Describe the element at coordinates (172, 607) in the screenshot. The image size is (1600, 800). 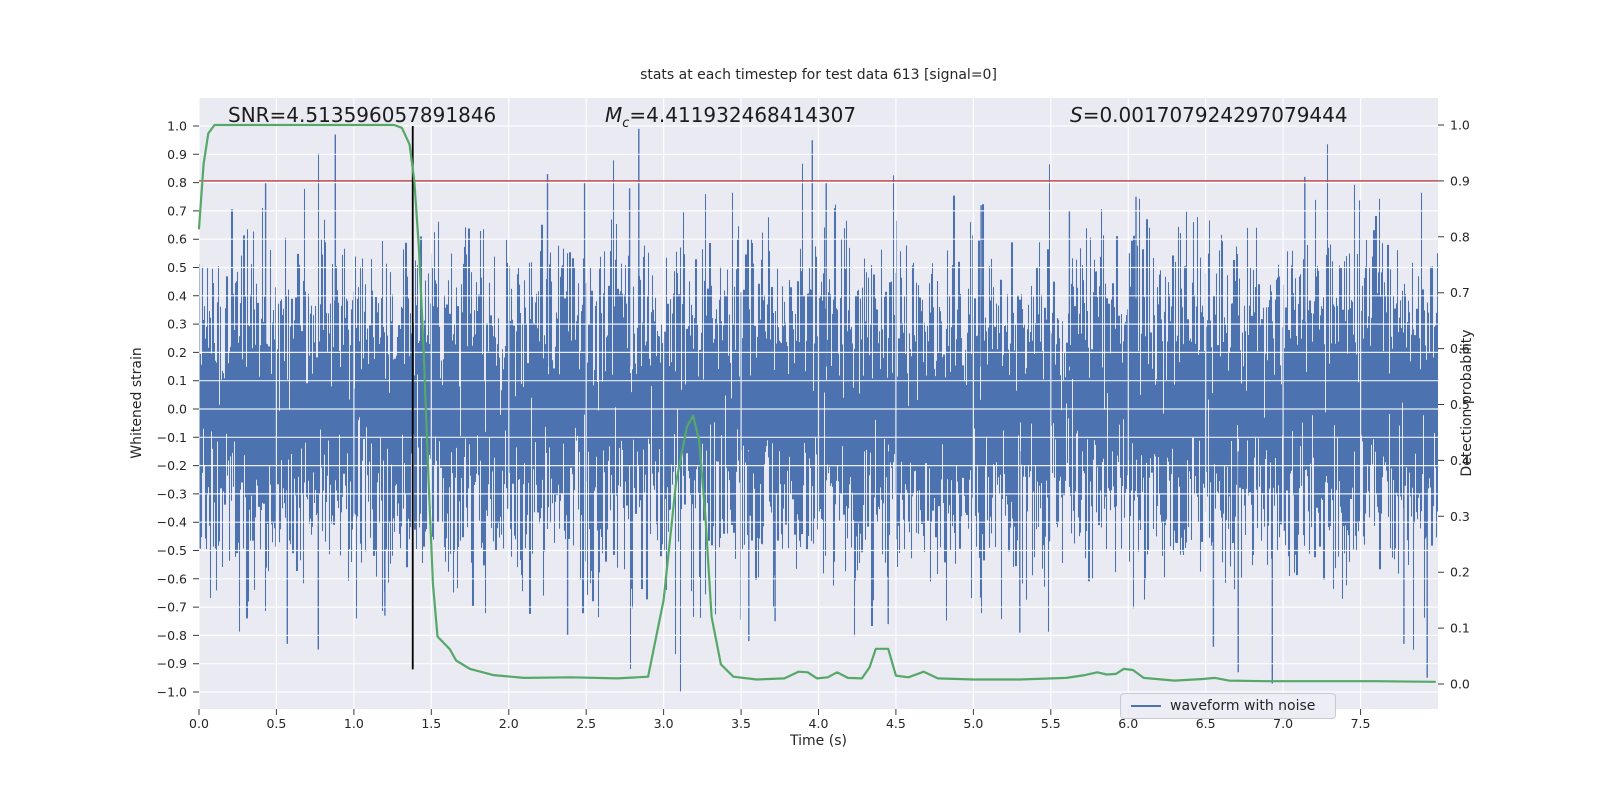
I see `left-tick-label: −0.7` at that location.